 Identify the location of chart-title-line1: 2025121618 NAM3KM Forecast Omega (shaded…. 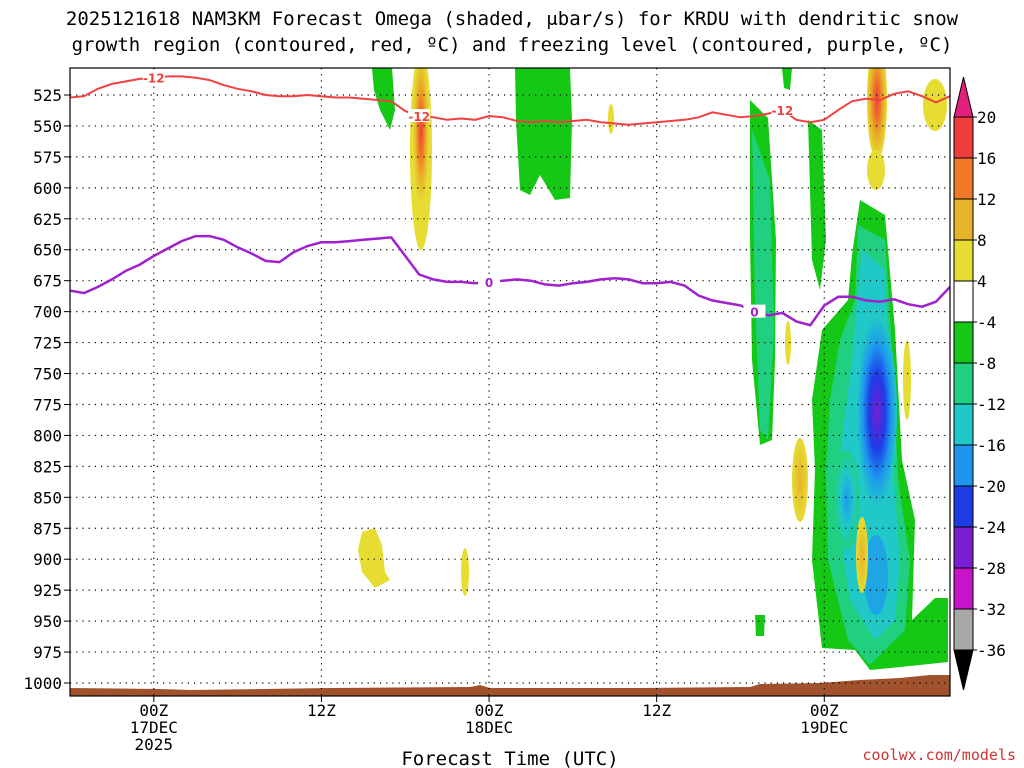
(512, 19).